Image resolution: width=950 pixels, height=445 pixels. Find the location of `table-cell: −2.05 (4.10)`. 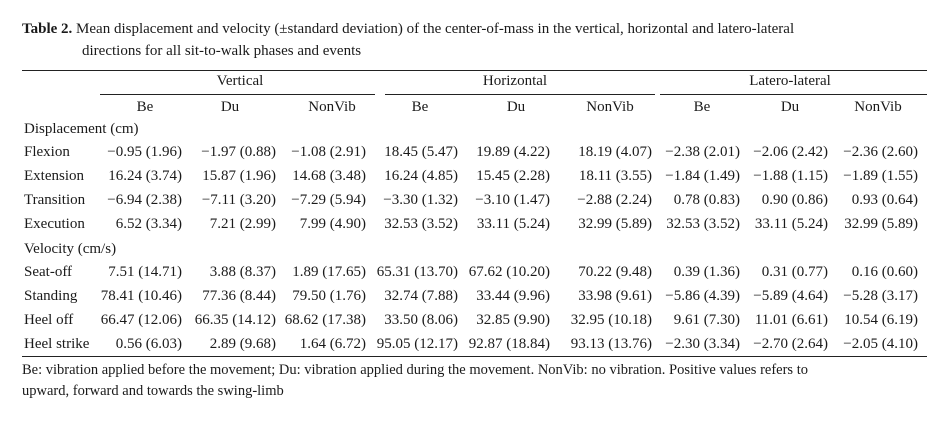

table-cell: −2.05 (4.10) is located at coordinates (880, 344).